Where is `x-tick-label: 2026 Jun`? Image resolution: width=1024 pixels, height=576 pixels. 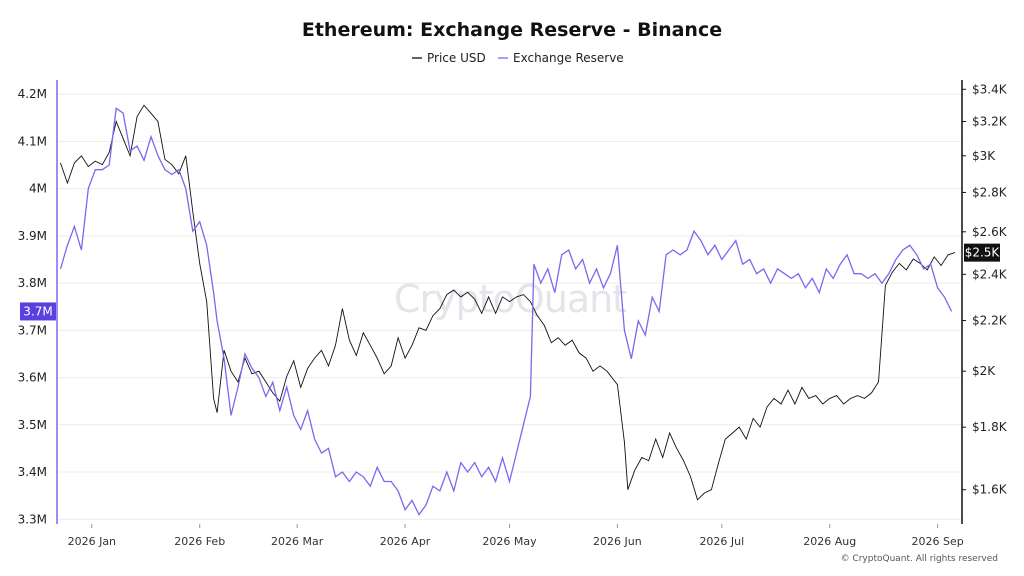
x-tick-label: 2026 Jun is located at coordinates (617, 541).